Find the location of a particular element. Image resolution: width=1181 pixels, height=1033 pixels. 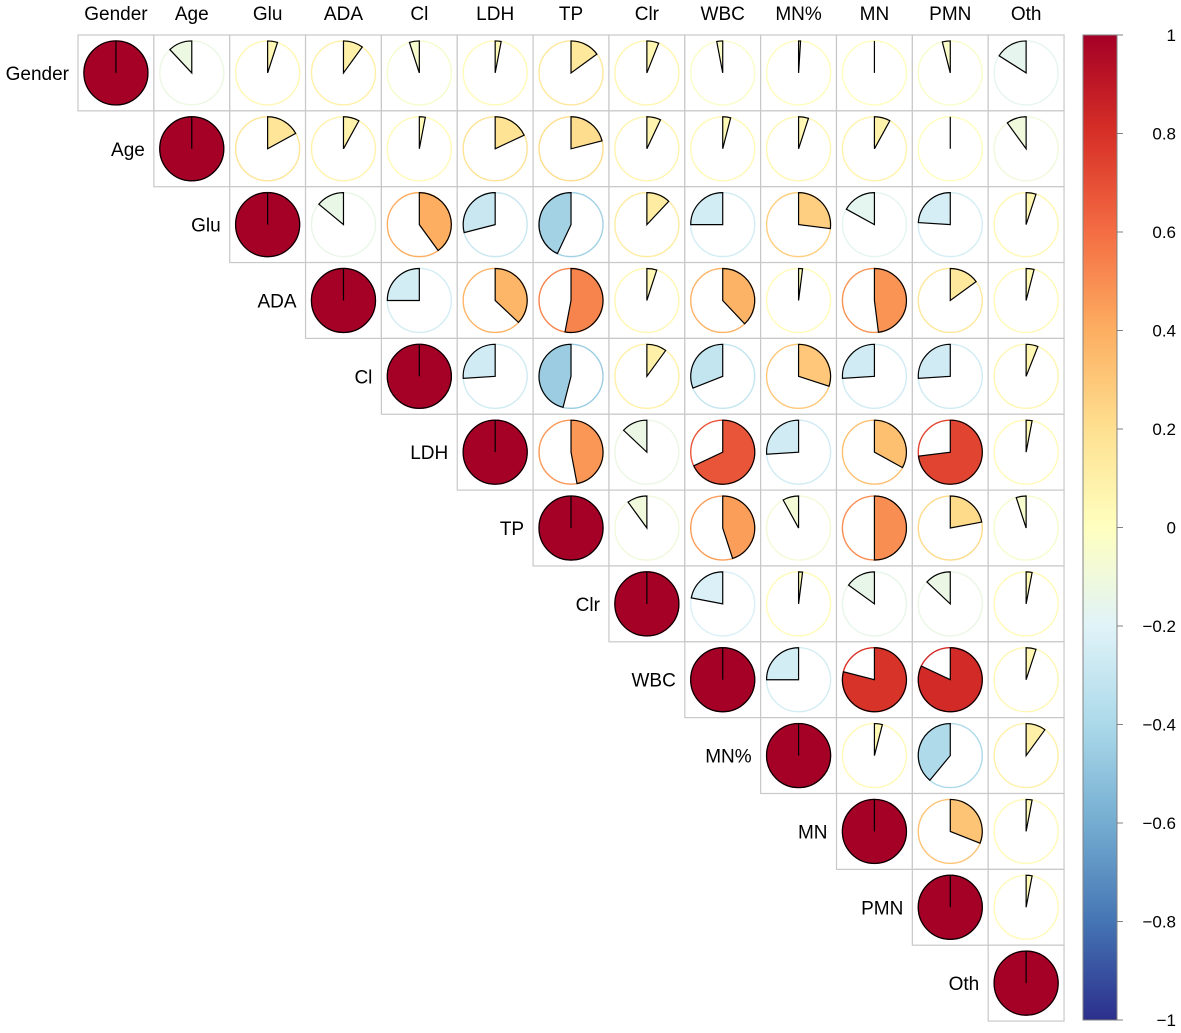

cell-LDH-PMN is located at coordinates (950, 452).